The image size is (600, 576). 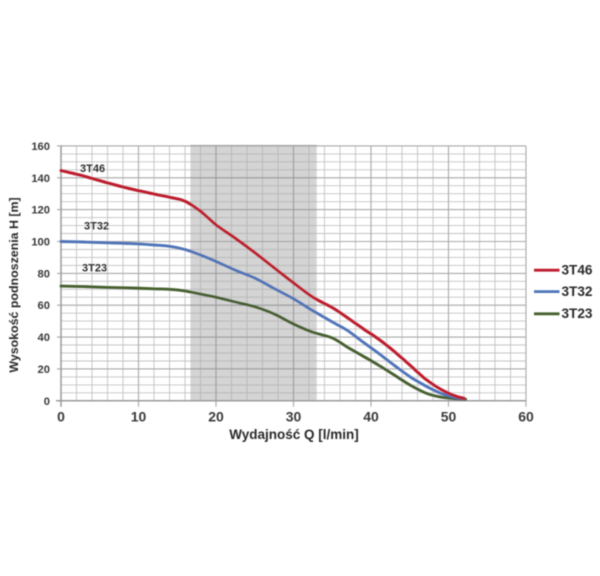 I want to click on svg-text: 80, so click(x=44, y=274).